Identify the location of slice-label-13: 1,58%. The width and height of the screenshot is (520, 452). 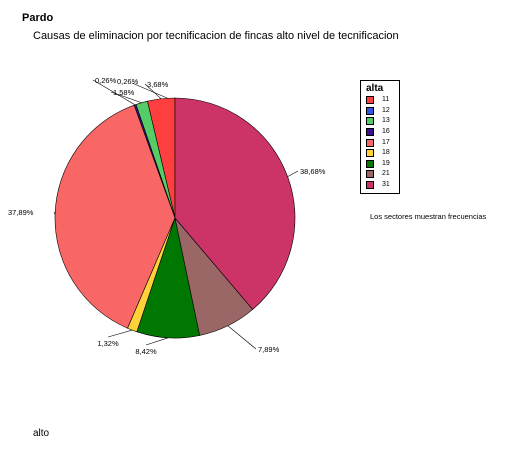
(124, 92).